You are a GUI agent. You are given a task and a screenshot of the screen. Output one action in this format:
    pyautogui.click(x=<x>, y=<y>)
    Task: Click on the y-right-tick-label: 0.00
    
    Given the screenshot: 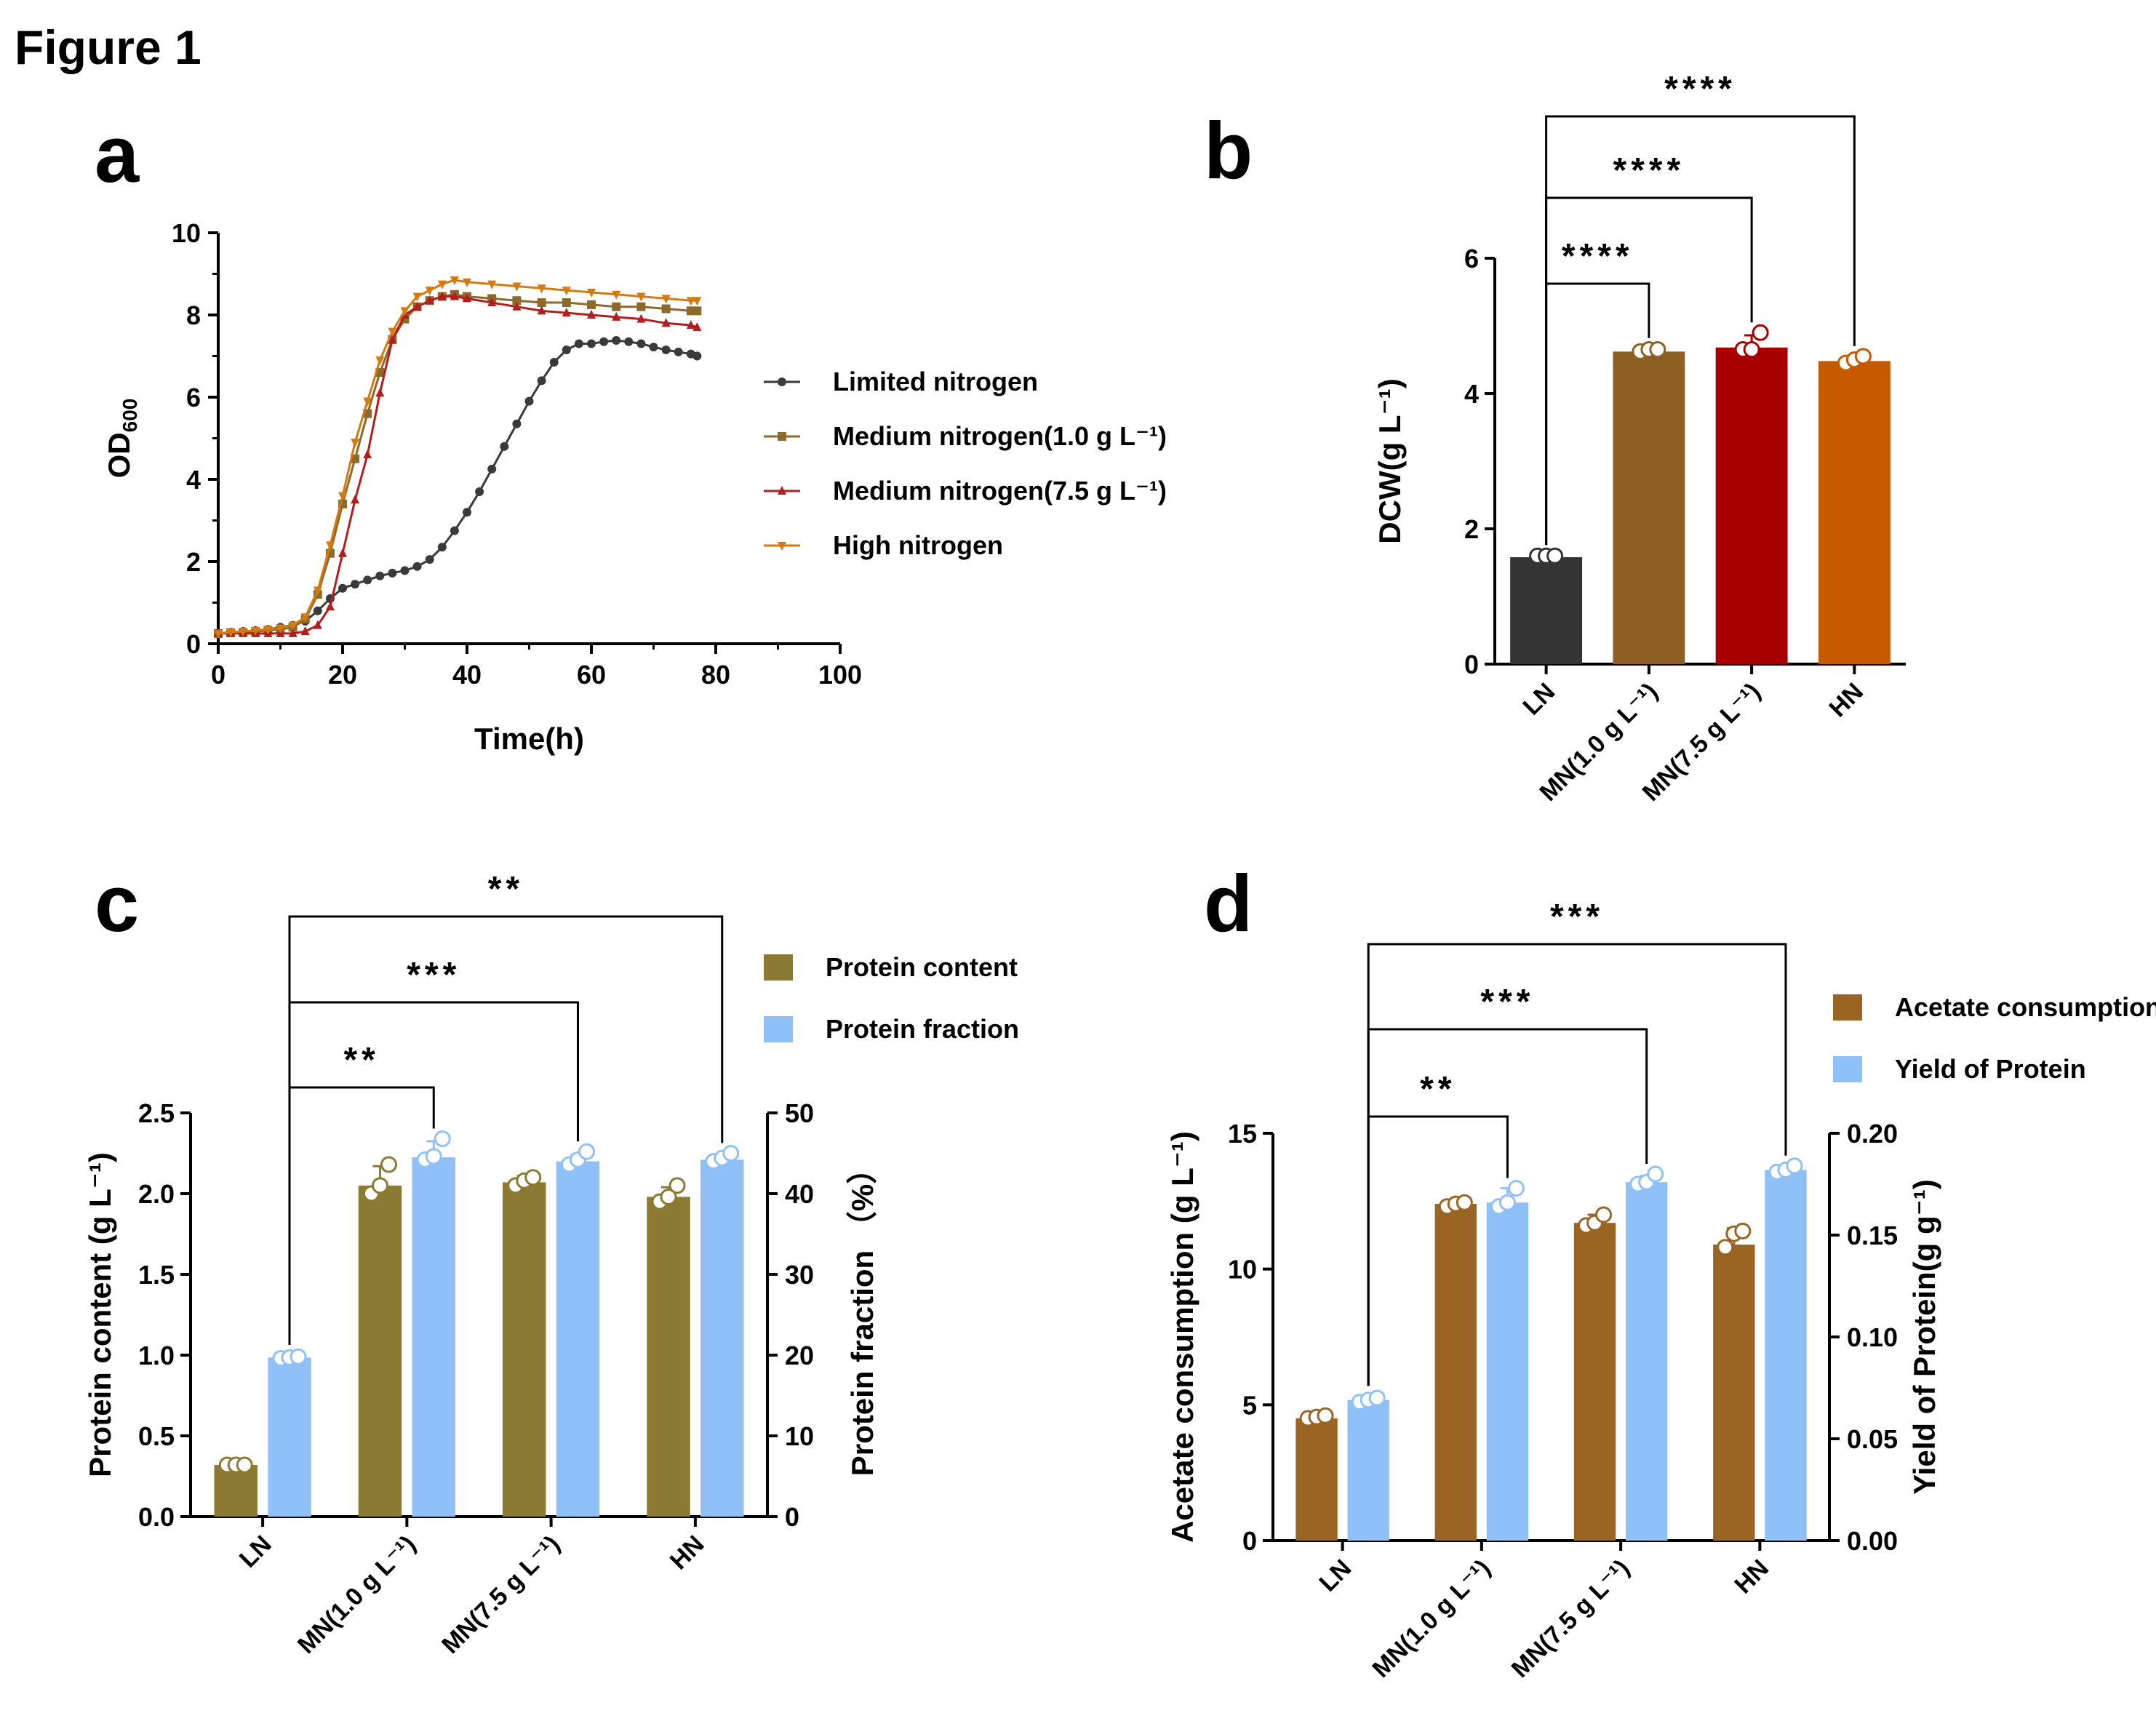 What is the action you would take?
    pyautogui.click(x=1872, y=1541)
    